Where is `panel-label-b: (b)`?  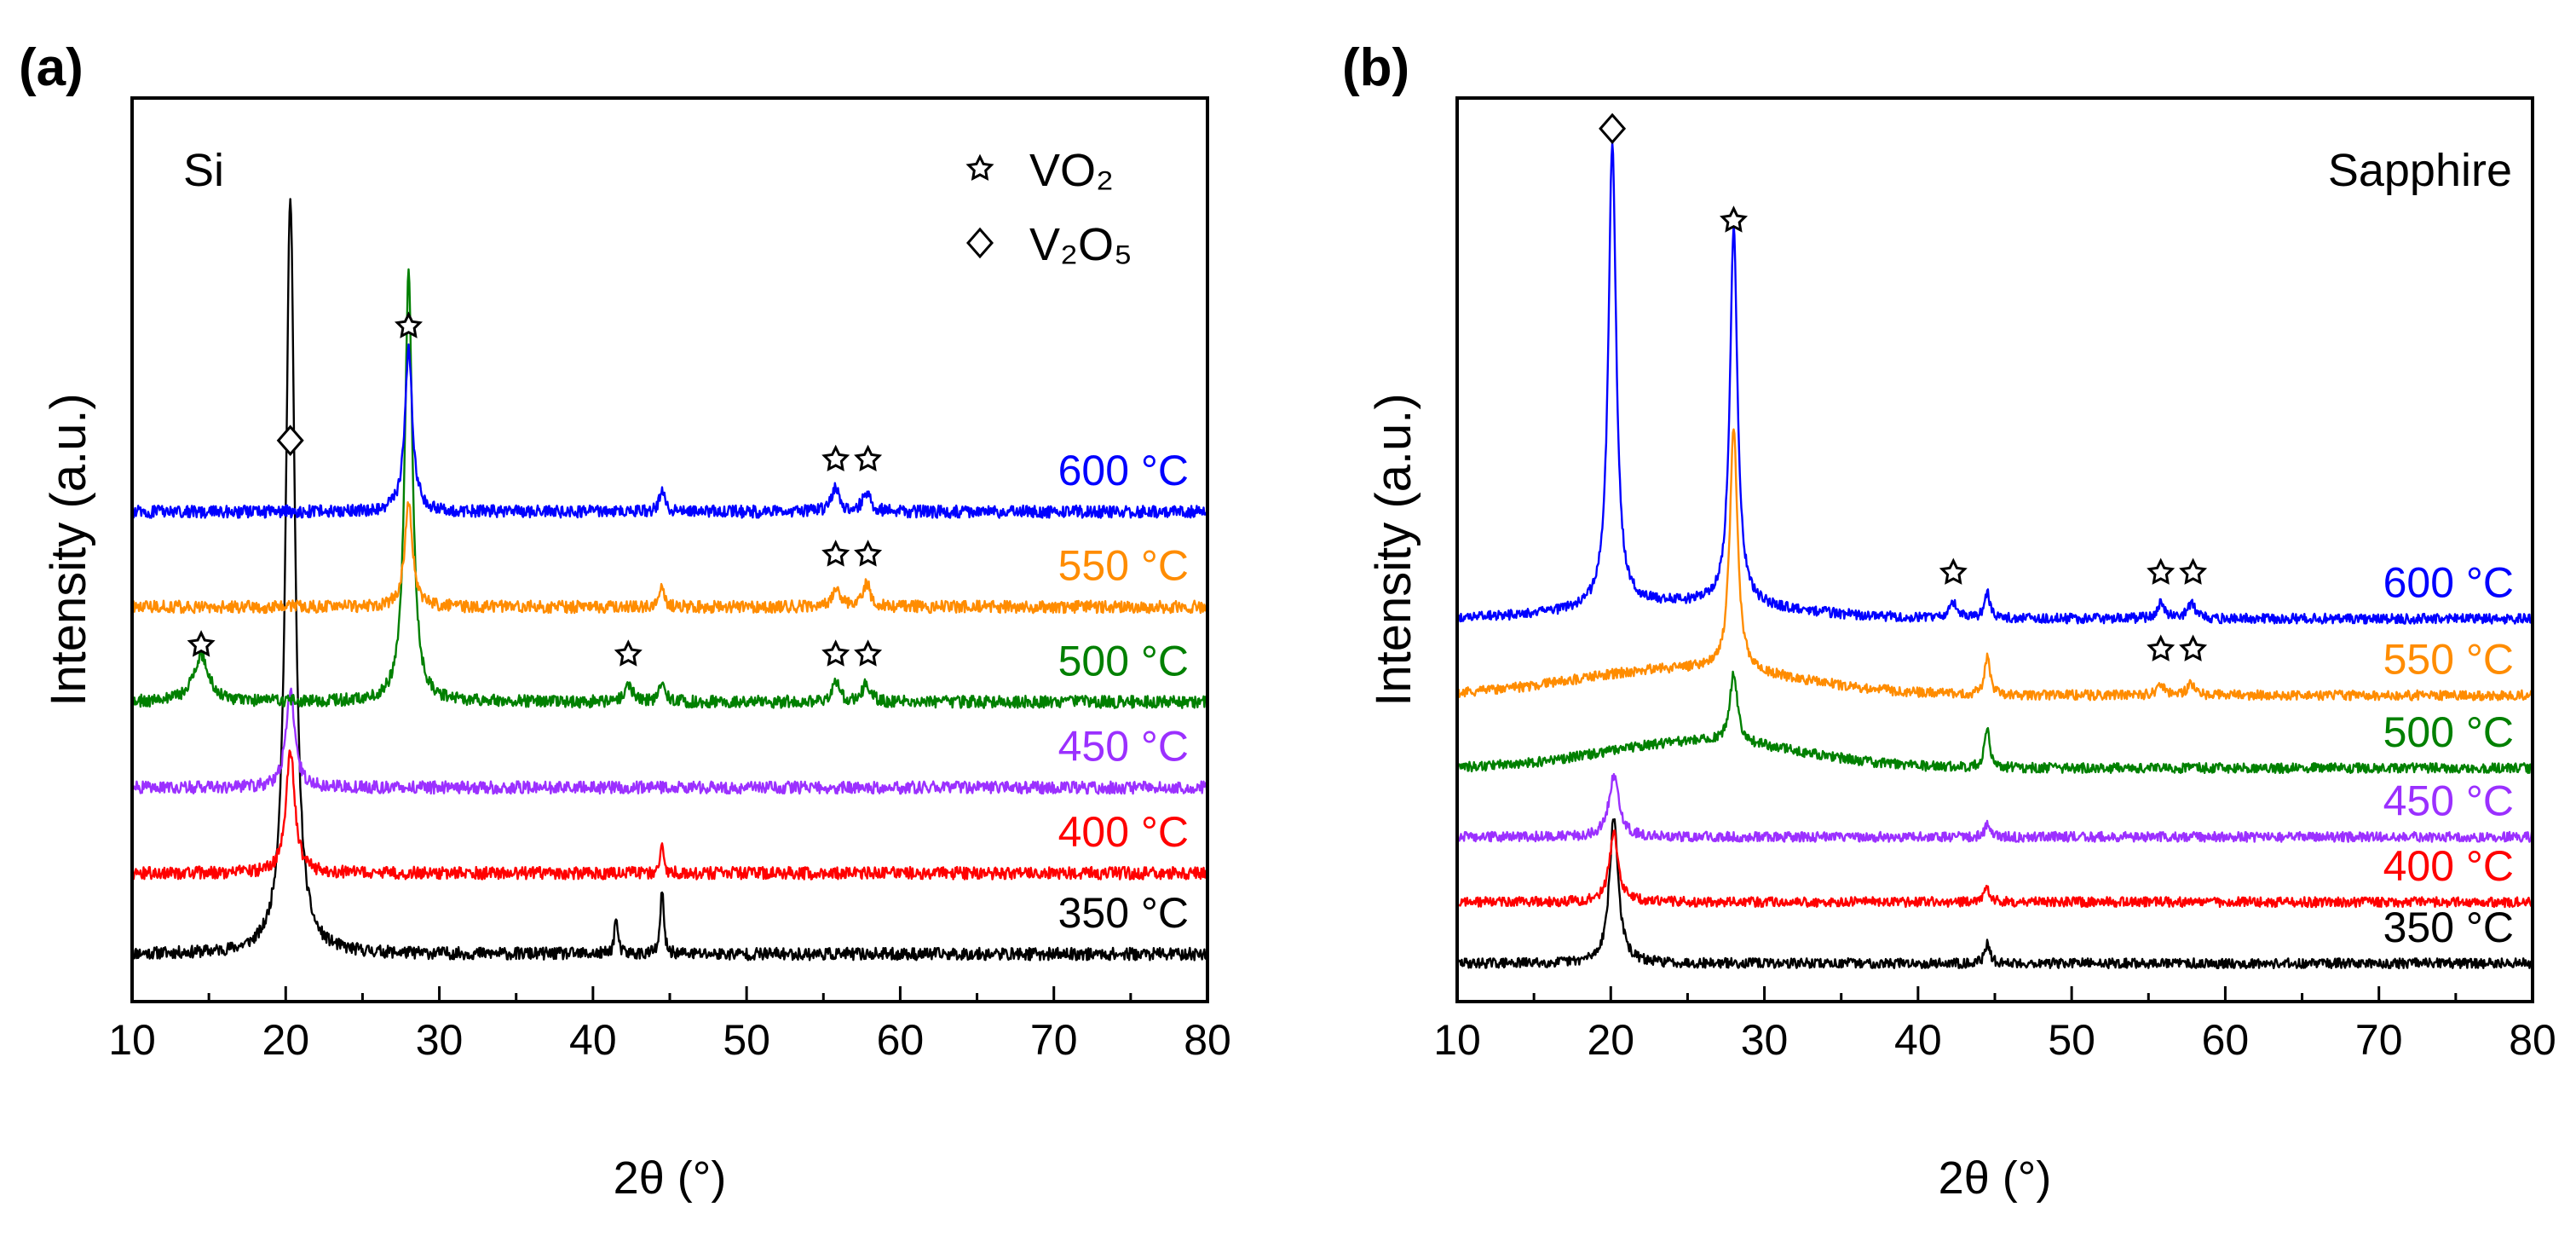
panel-label-b: (b) is located at coordinates (1375, 67).